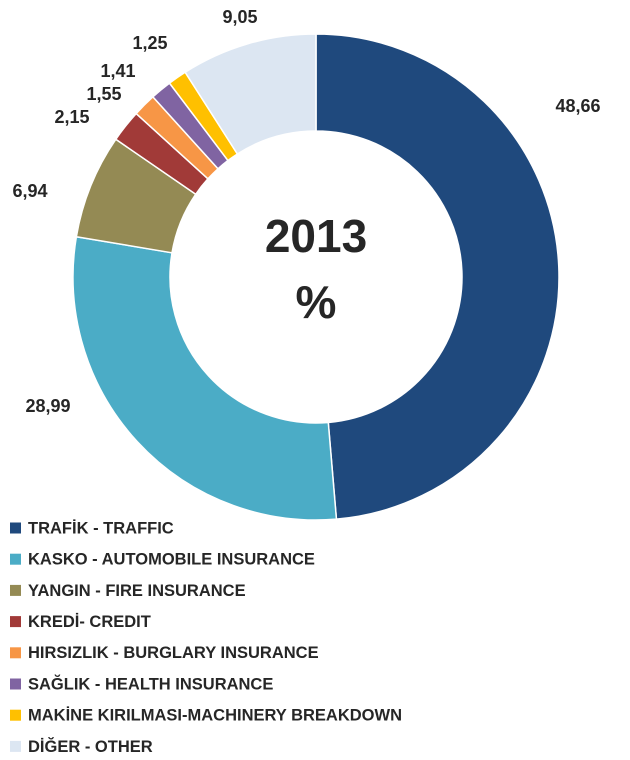 The height and width of the screenshot is (760, 630). I want to click on data-label: 2,15, so click(71, 117).